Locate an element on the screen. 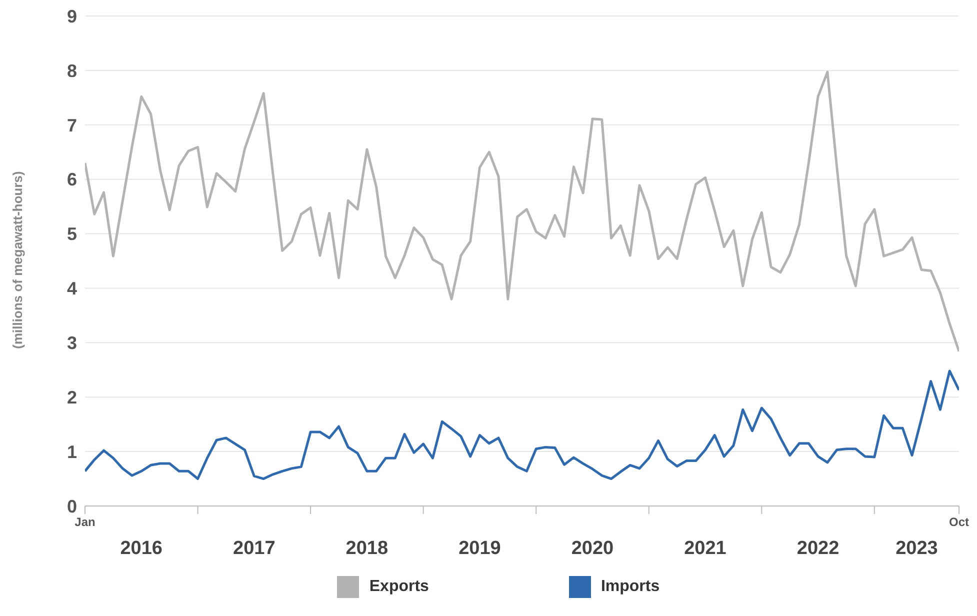  text: 2020 is located at coordinates (592, 548).